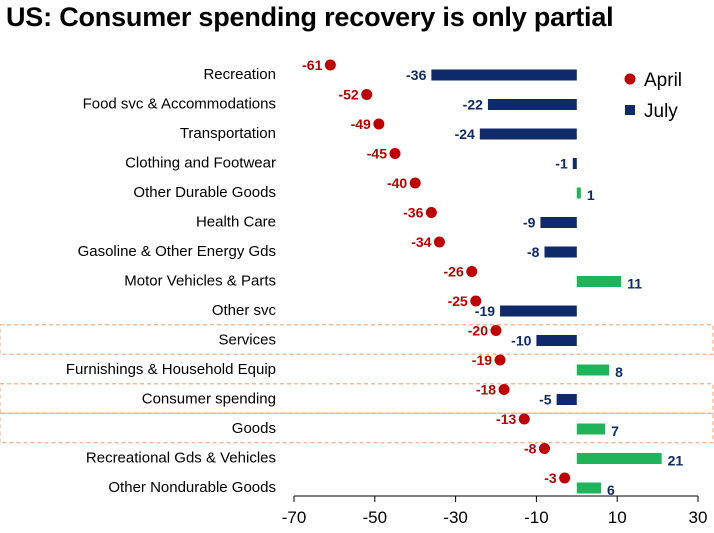 The width and height of the screenshot is (714, 533). I want to click on july-data-label: 7, so click(615, 431).